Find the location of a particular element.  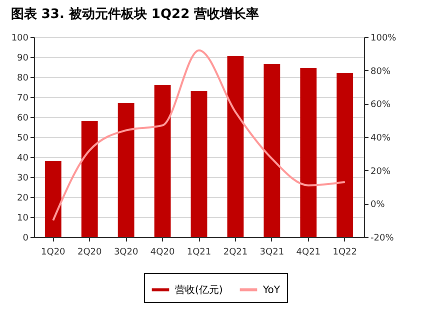

y2-tick-label: -20% is located at coordinates (382, 239).